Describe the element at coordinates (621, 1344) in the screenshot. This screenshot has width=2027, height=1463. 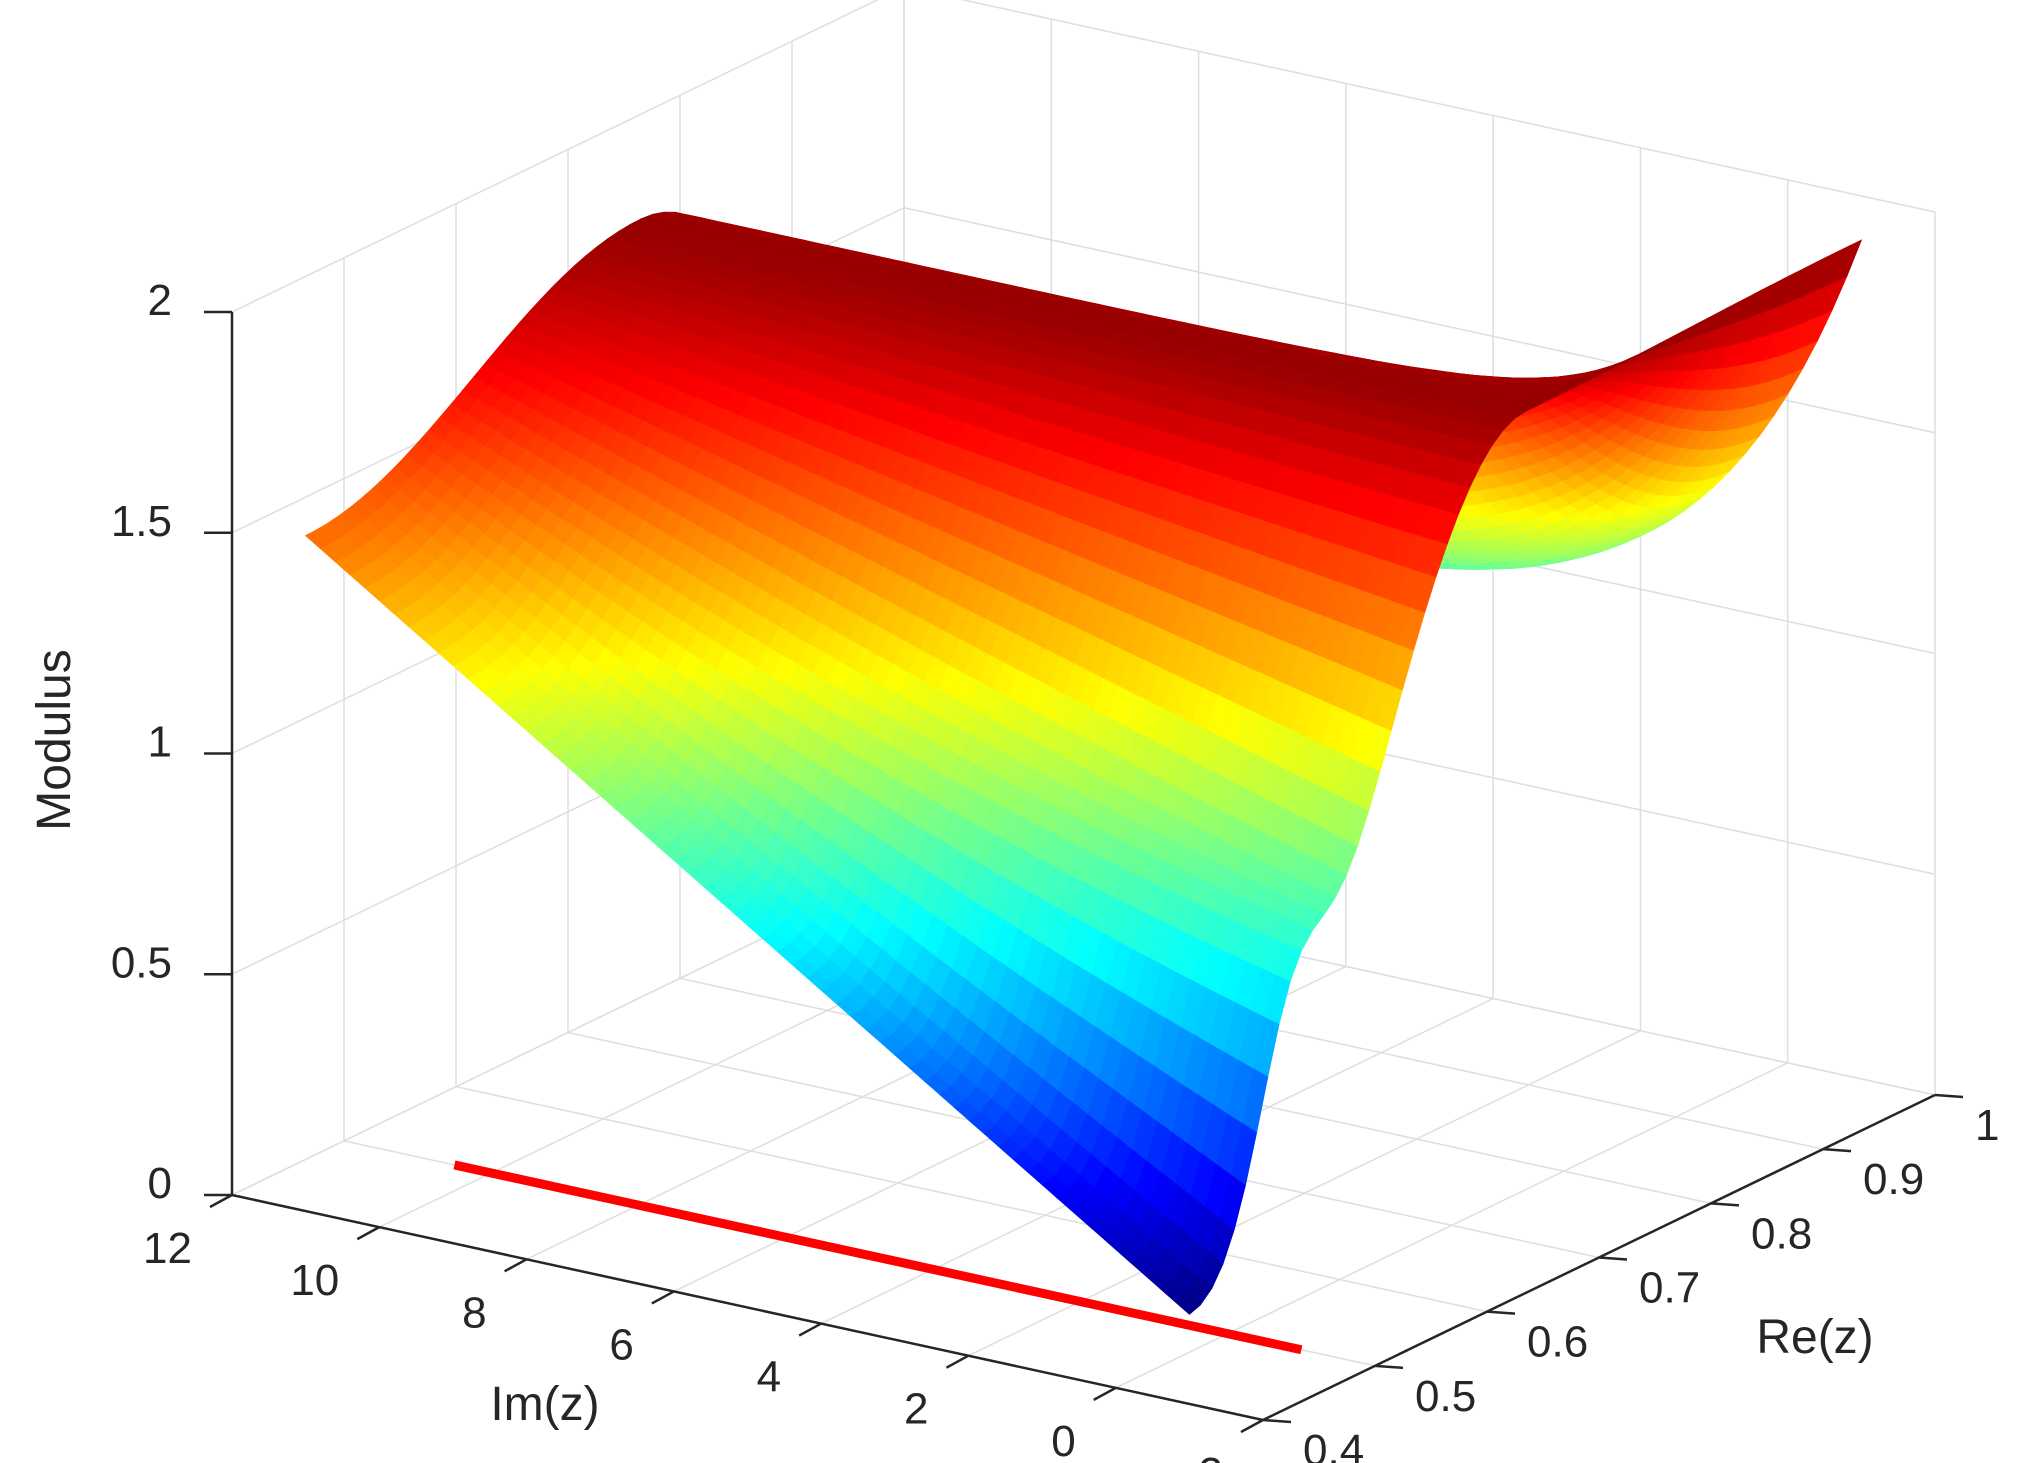
I see `x-tick-label: 6` at that location.